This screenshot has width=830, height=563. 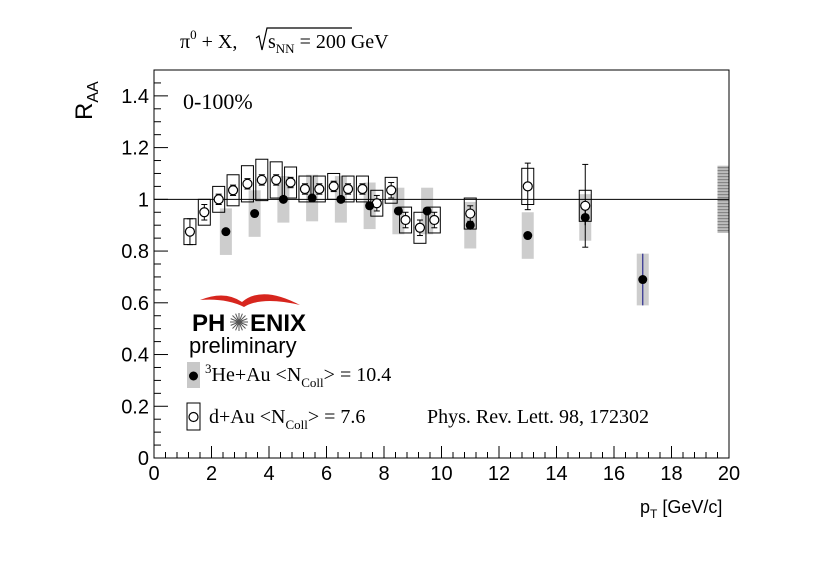 I want to click on x-tick-labels: 0 2 4 6 8 10 12 14 16 18 20, so click(x=444, y=474).